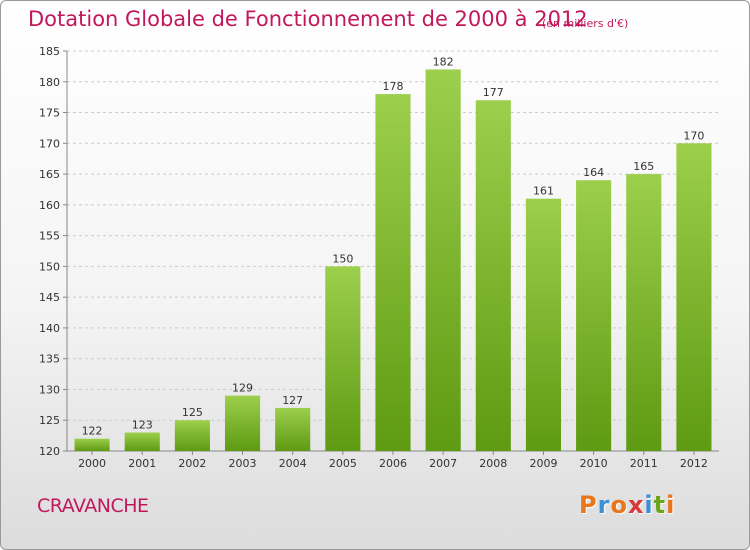 This screenshot has width=750, height=550. Describe the element at coordinates (242, 388) in the screenshot. I see `data-label: 129` at that location.